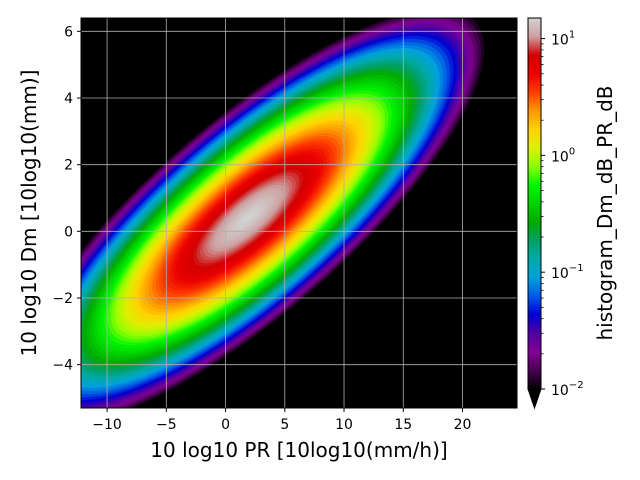 The width and height of the screenshot is (640, 480). Describe the element at coordinates (605, 212) in the screenshot. I see `colorbar-label: histogram_Dm_dB_PR_dB` at that location.